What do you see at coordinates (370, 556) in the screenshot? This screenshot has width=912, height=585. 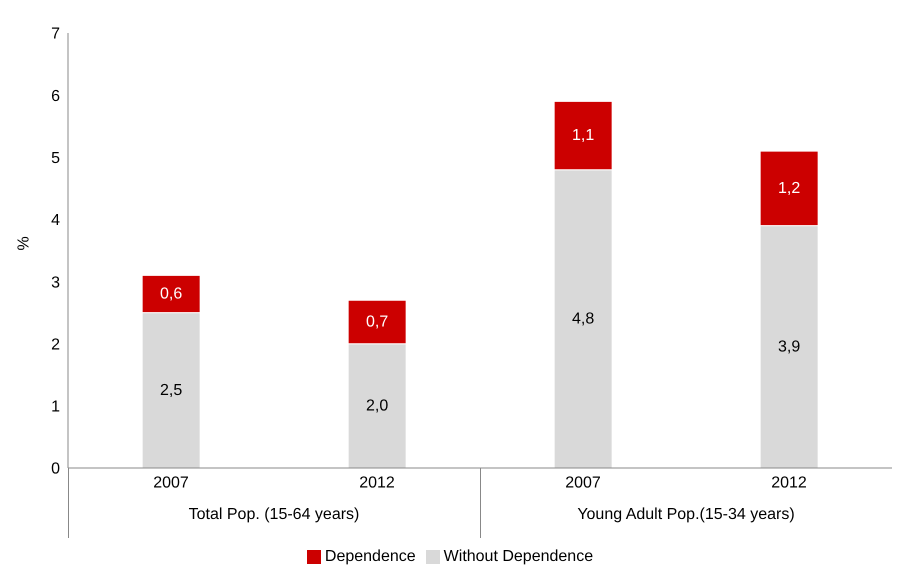 I see `legend-label: Dependence` at bounding box center [370, 556].